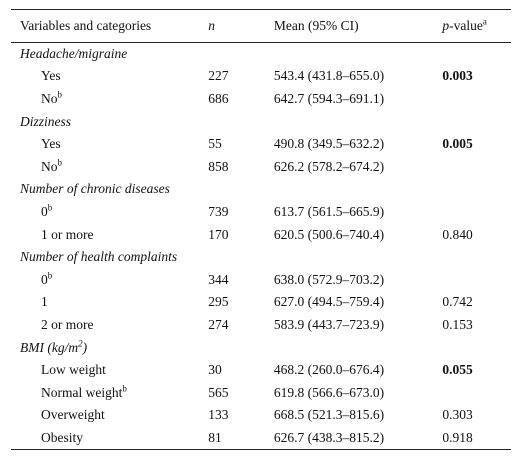  What do you see at coordinates (261, 415) in the screenshot?
I see `table-row: Overweight 133 668.5 (521.3–815.6) 0.303` at bounding box center [261, 415].